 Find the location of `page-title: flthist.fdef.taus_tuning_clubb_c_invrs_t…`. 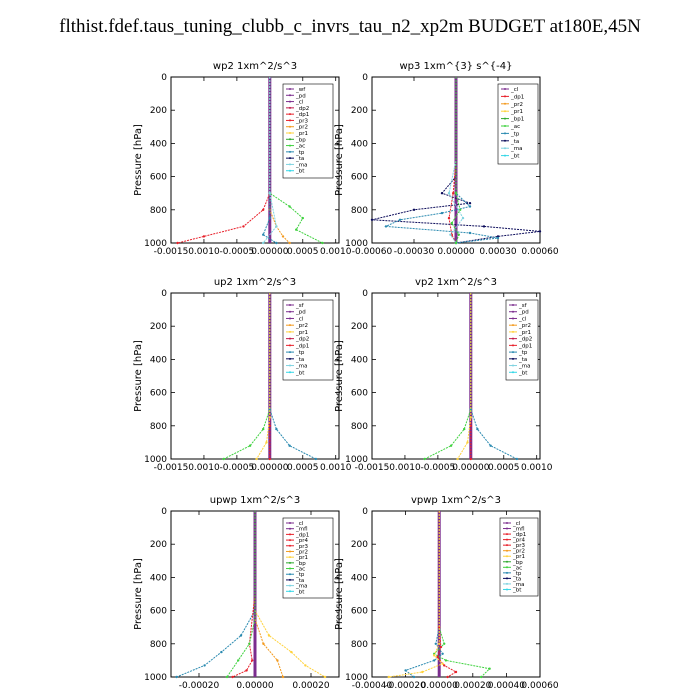

page-title: flthist.fdef.taus_tuning_clubb_c_invrs_t… is located at coordinates (350, 26).